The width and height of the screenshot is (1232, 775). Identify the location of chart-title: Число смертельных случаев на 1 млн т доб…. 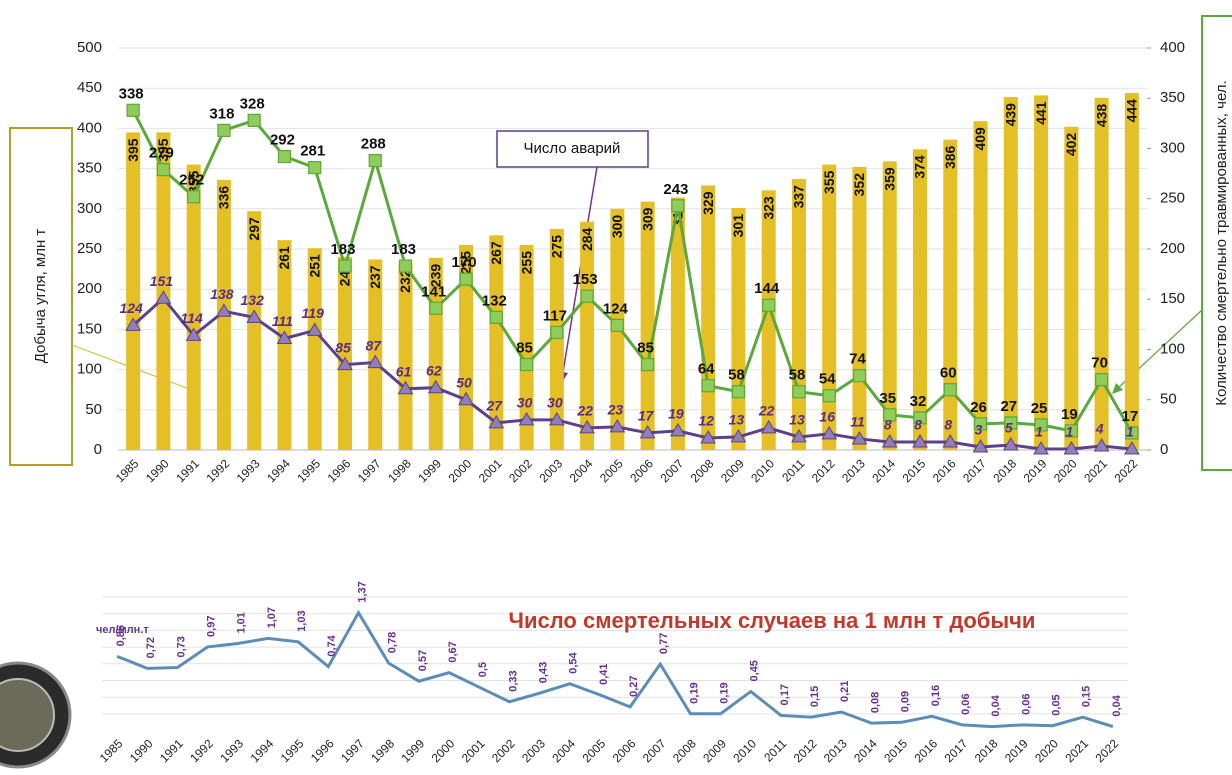
(772, 620).